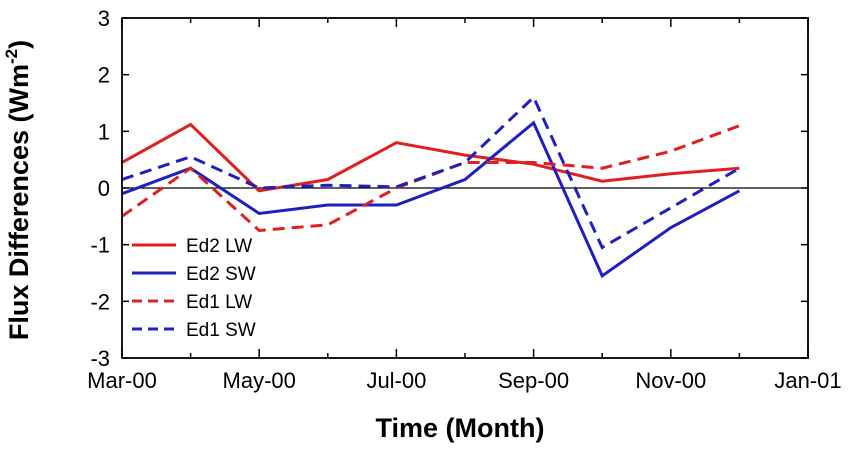  I want to click on y-axis-title: Flux Differences (Wm-2), so click(18, 190).